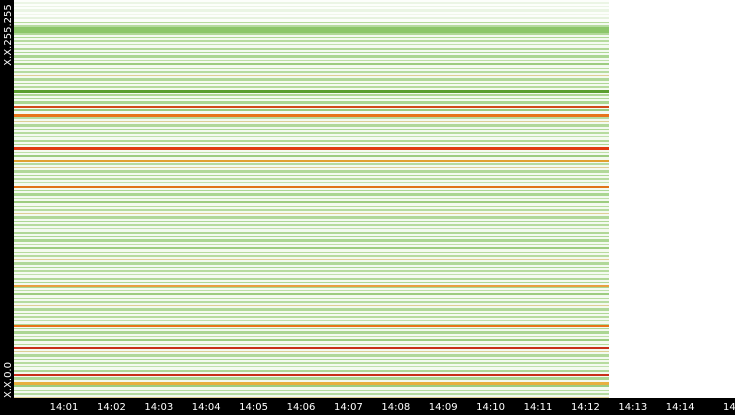 This screenshot has width=735, height=415. I want to click on x-tick-label: 14:07, so click(348, 407).